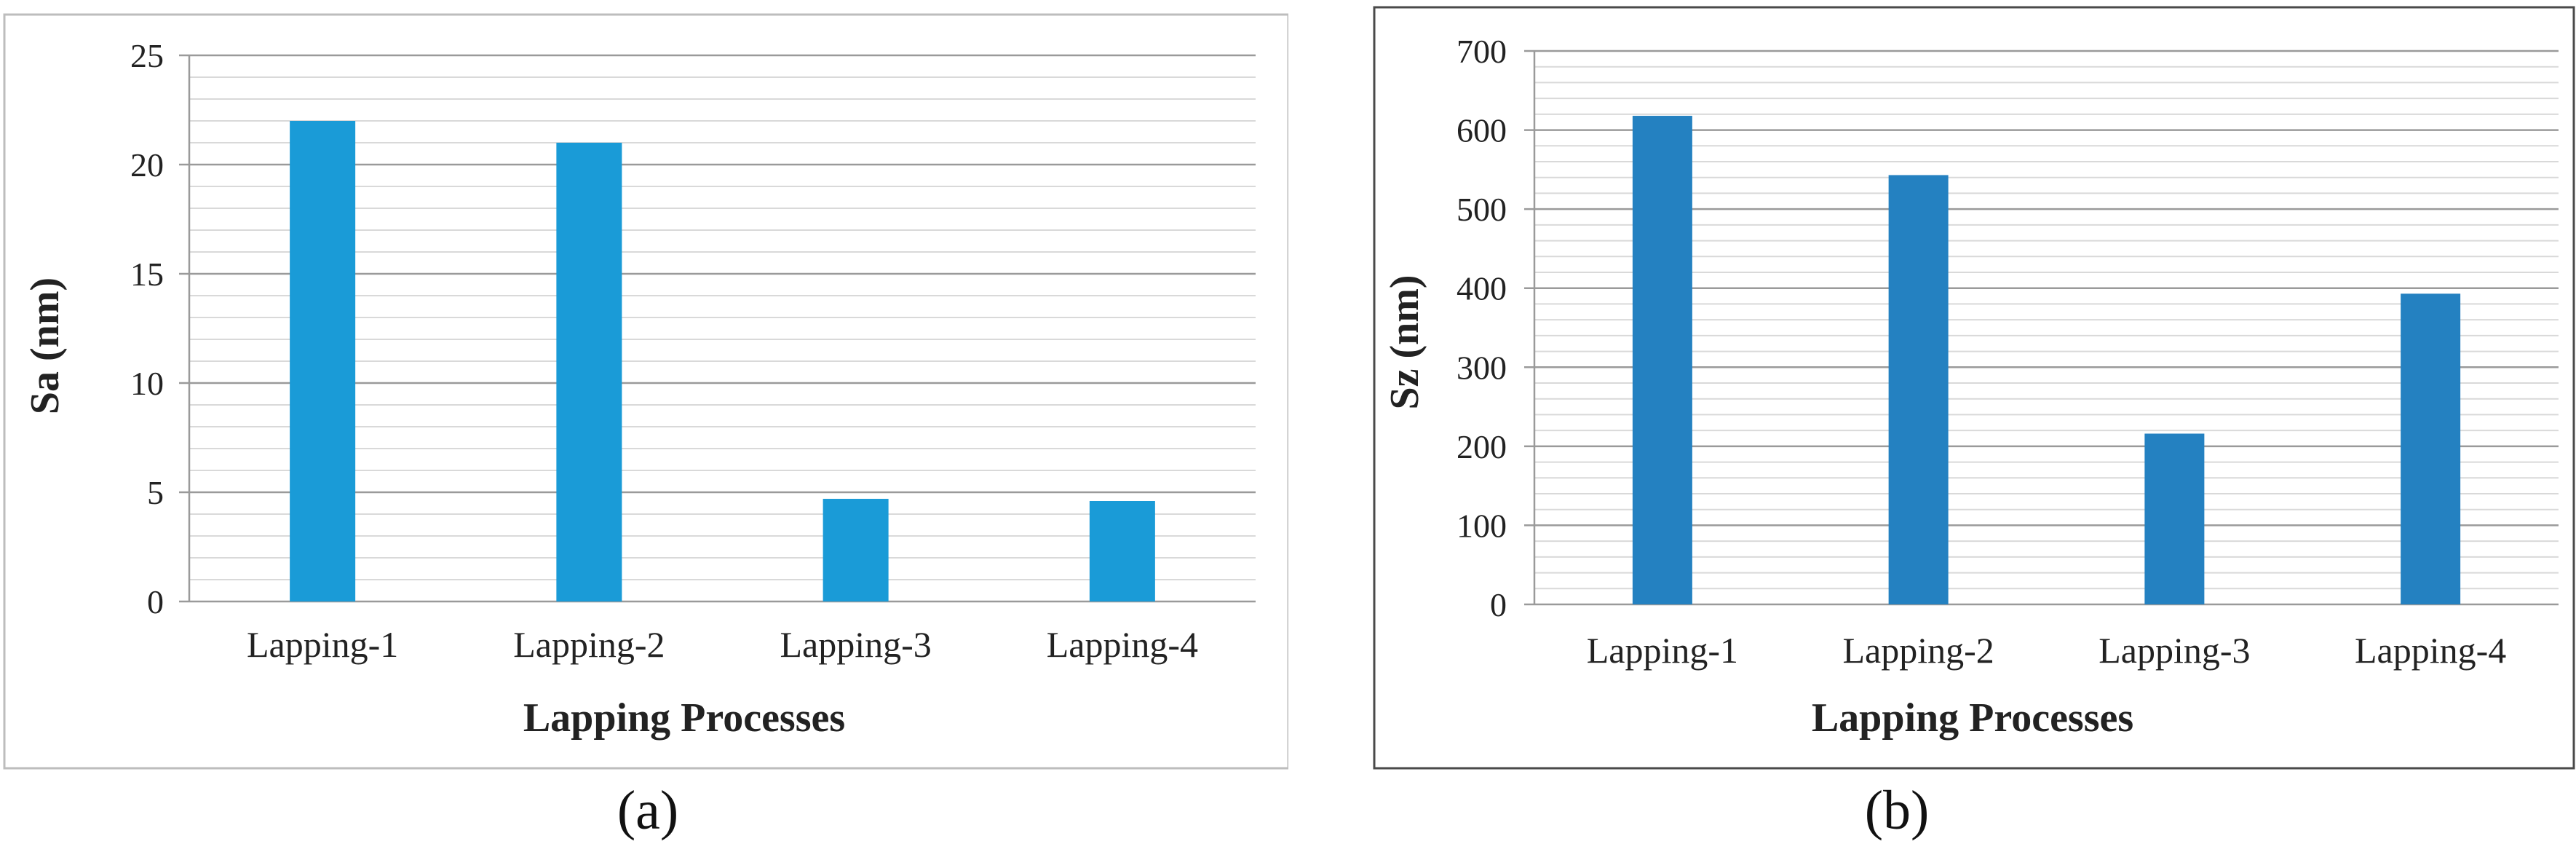 The height and width of the screenshot is (860, 2576). I want to click on chart-b-y-tick-label: 200, so click(1482, 446).